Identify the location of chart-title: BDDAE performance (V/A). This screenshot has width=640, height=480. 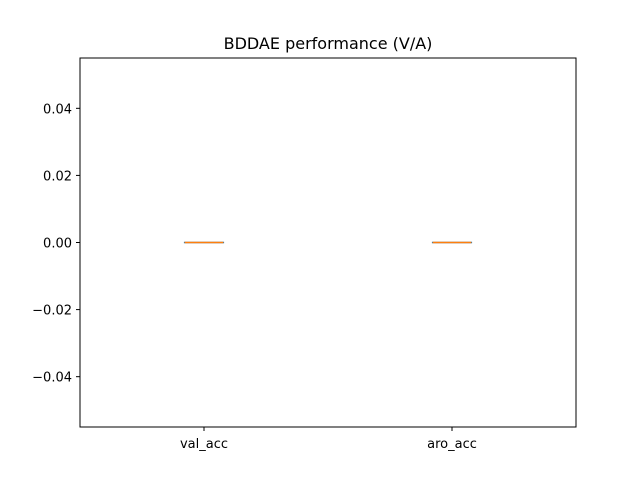
(328, 43).